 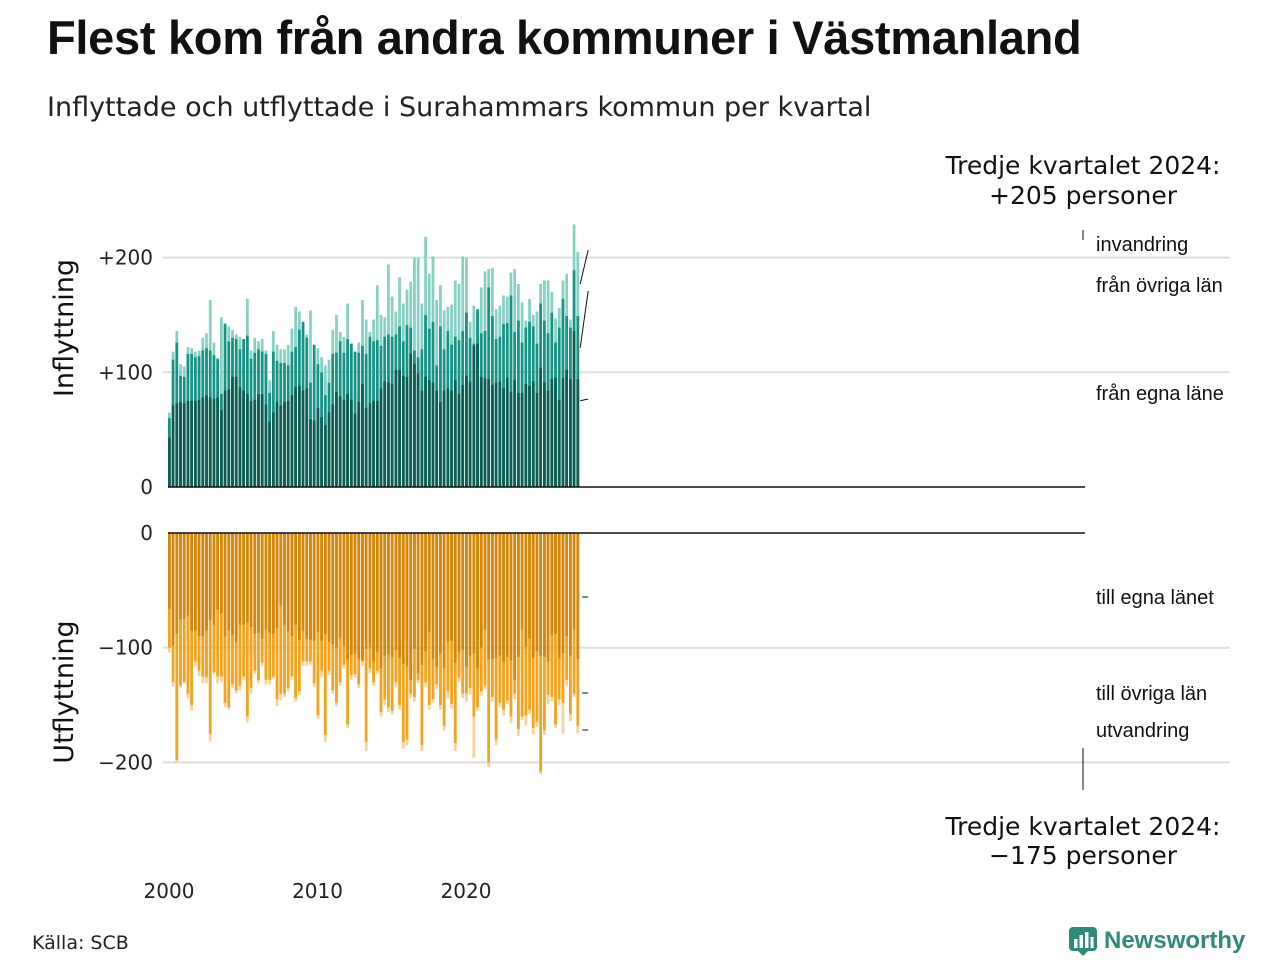 I want to click on y-tick-label-bottom: 0, so click(x=146, y=533).